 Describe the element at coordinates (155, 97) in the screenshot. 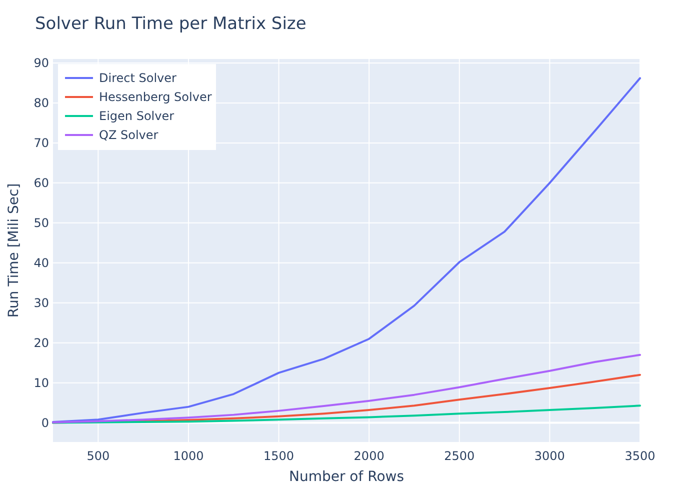

I see `legend-label: Hessenberg Solver` at that location.